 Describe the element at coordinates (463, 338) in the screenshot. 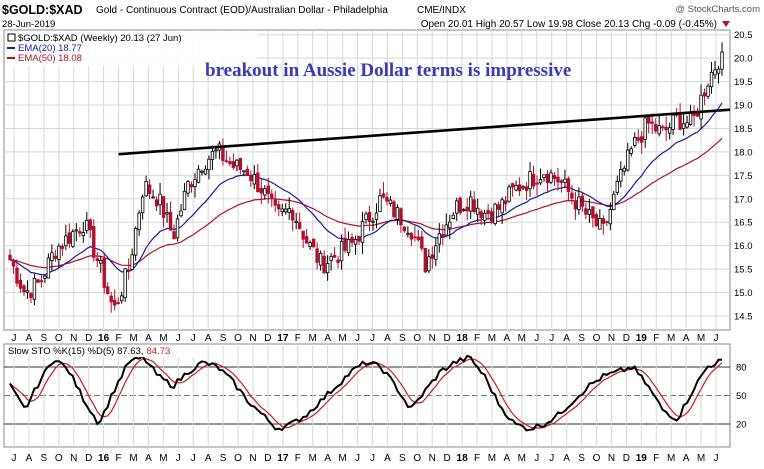

I see `x-tick-label: 18` at that location.